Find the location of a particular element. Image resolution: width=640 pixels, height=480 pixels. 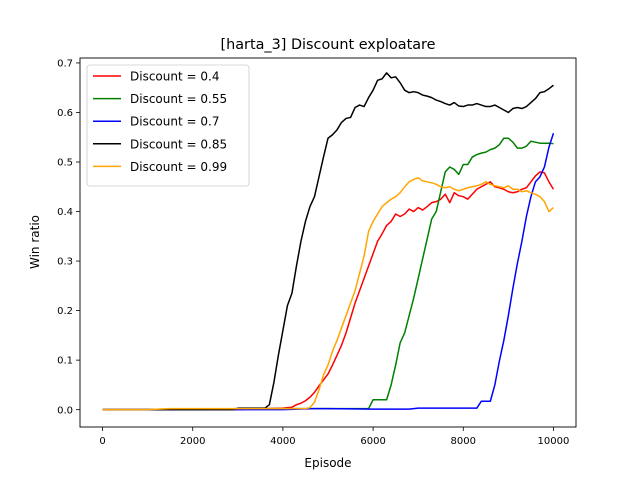

y-axis: 0.0 0.1 0.2 0.3 0.4 0.5 0.6 0.7 is located at coordinates (68, 237).